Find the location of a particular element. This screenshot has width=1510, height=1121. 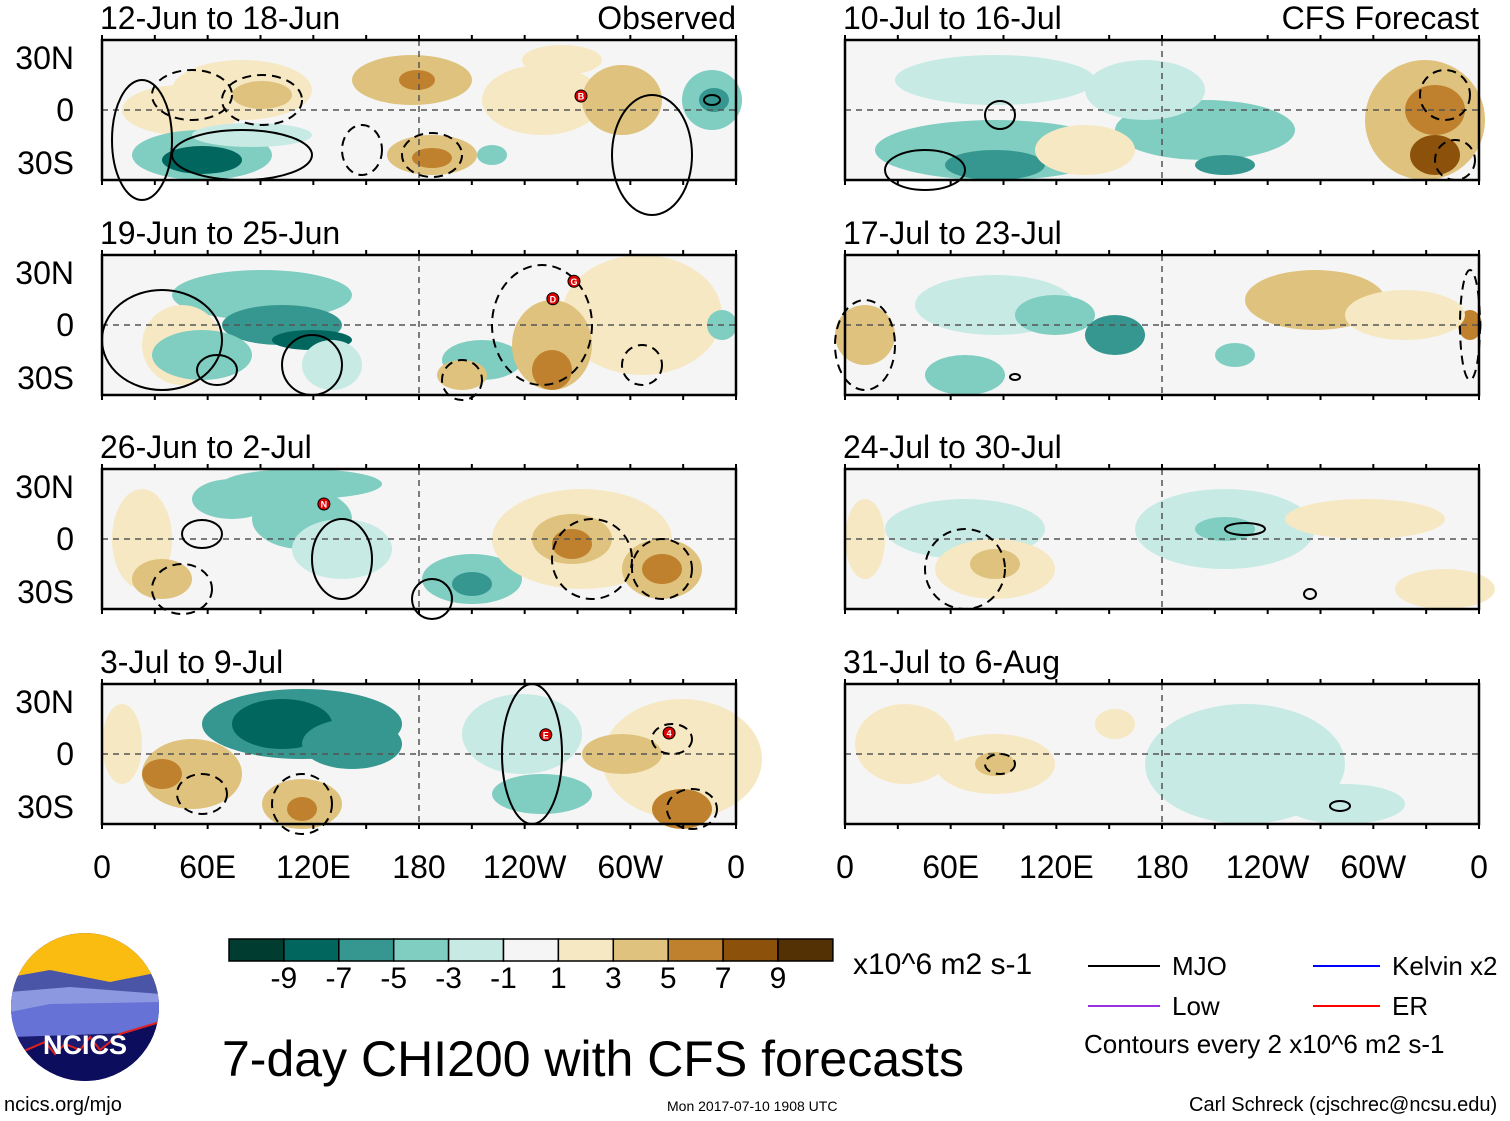

colorbar-tick-label: 3 is located at coordinates (613, 978).